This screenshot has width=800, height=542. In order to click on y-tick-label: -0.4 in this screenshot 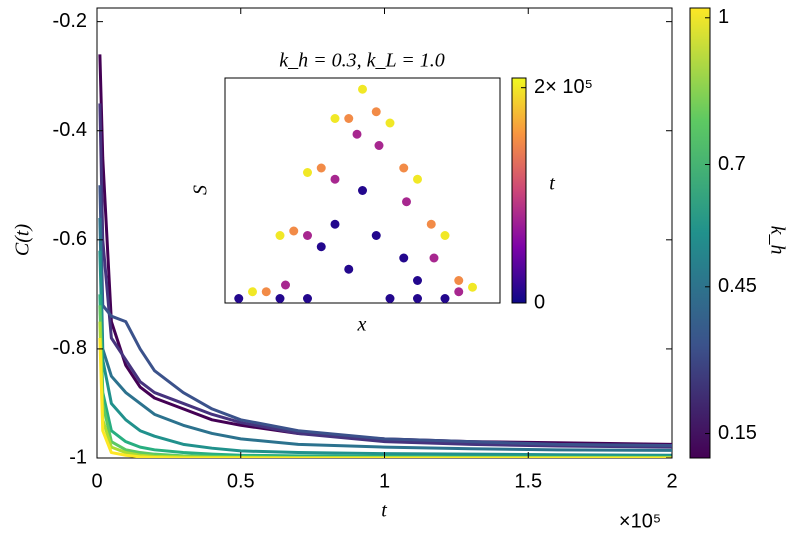, I will do `click(70, 130)`.